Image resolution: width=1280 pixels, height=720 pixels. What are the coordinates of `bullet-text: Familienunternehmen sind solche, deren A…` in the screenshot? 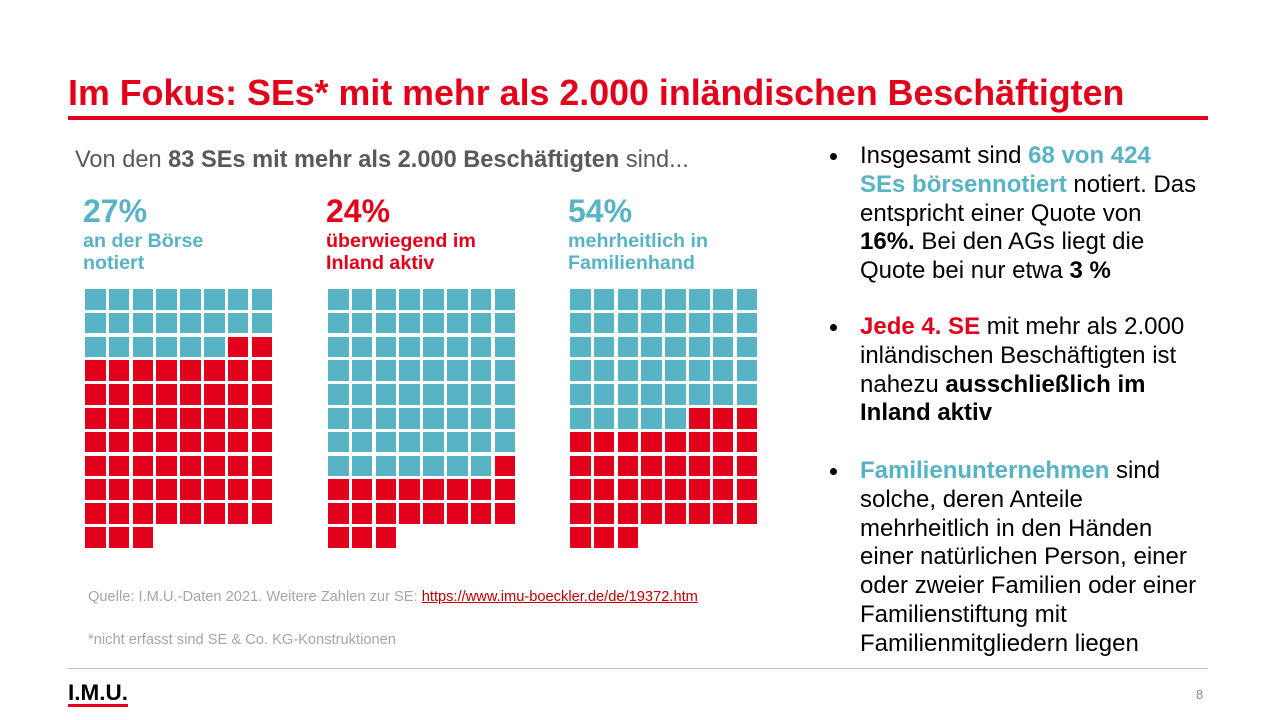 It's located at (1028, 557).